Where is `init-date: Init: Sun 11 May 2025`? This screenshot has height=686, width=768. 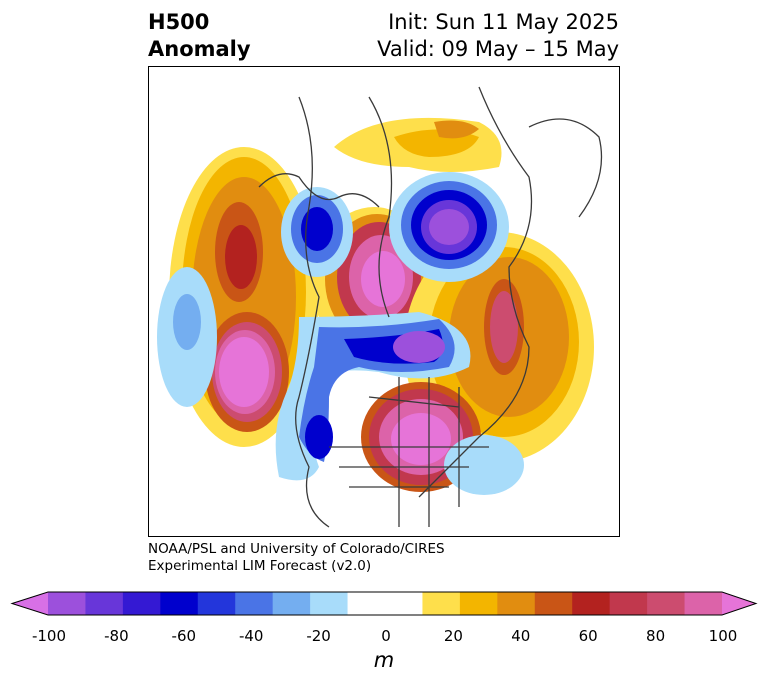 init-date: Init: Sun 11 May 2025 is located at coordinates (503, 22).